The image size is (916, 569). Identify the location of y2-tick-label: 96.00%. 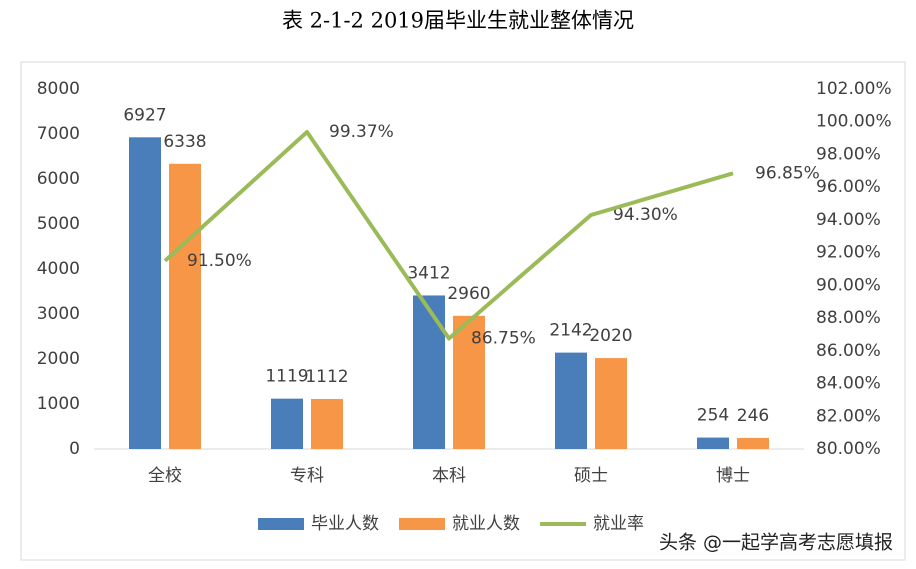
(848, 187).